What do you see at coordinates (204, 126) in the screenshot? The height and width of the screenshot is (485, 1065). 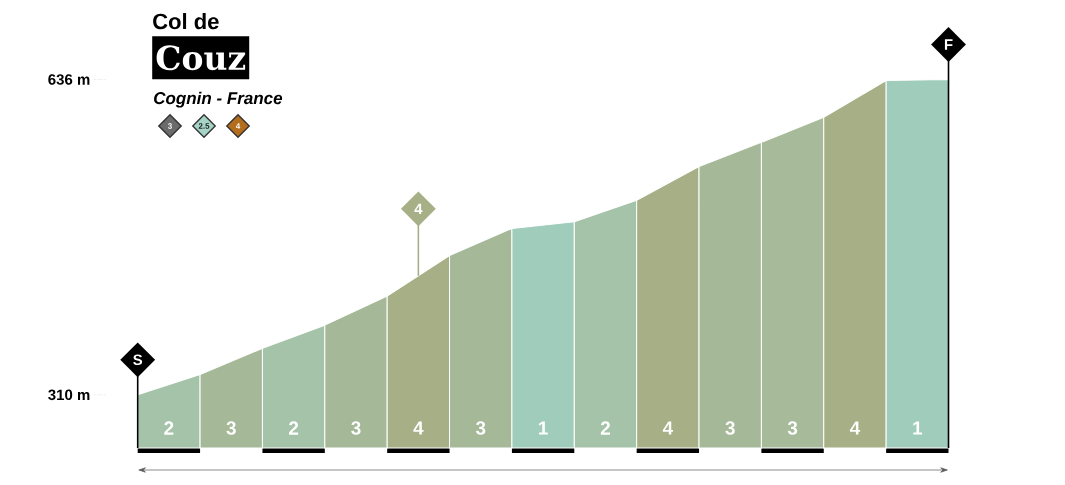 I see `annotation: 2.5` at bounding box center [204, 126].